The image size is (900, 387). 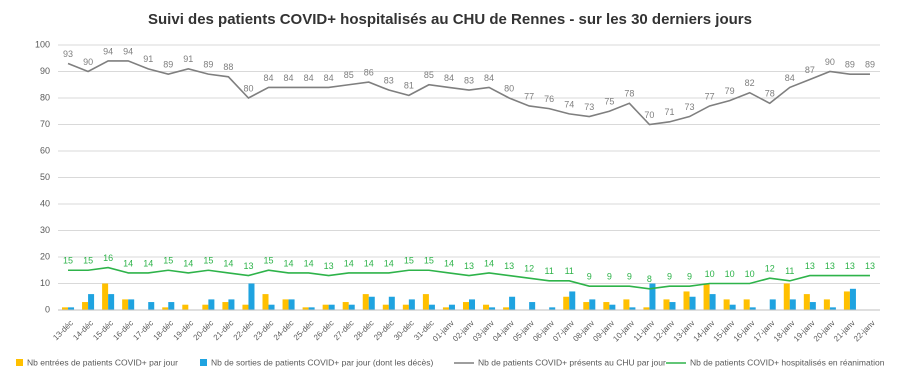 I want to click on legend-label: Nb entrées de patients COVID+ par jour, so click(x=102, y=362).